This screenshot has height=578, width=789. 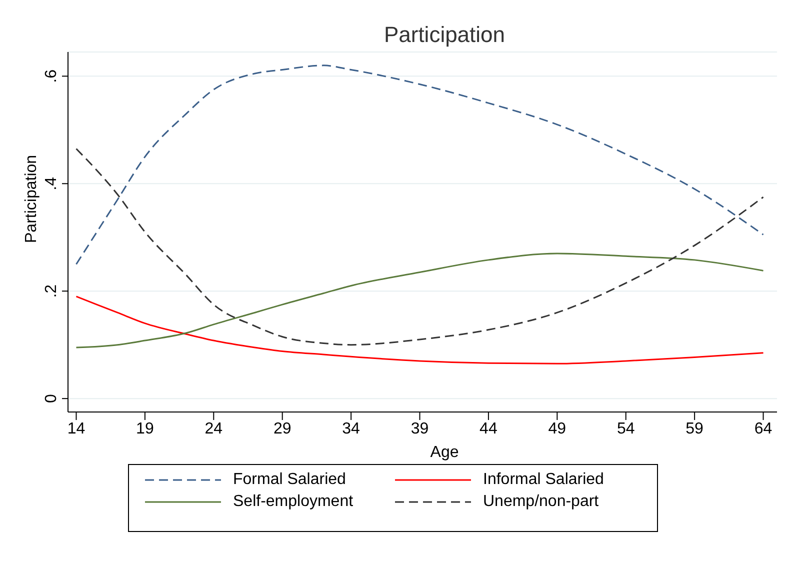 What do you see at coordinates (419, 429) in the screenshot?
I see `x-tick-label: 39` at bounding box center [419, 429].